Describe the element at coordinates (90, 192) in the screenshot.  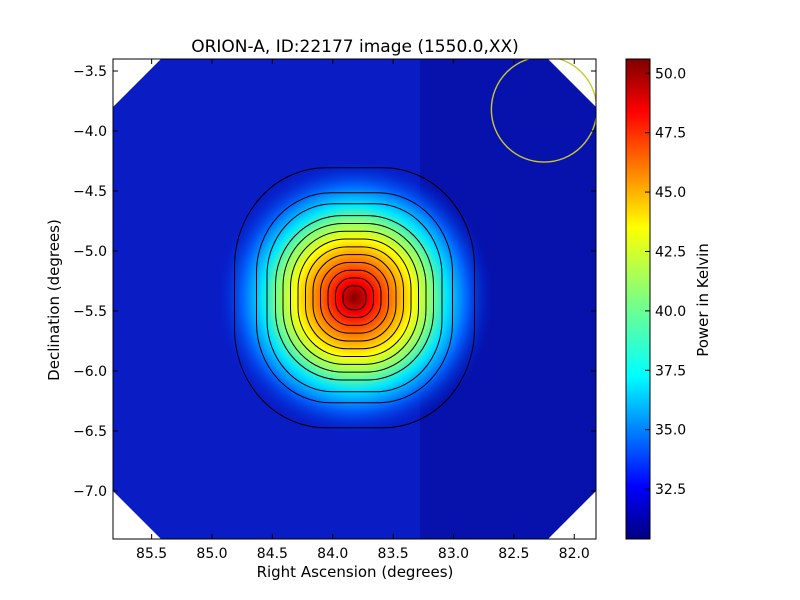
I see `y-tick-label: −4.5` at that location.